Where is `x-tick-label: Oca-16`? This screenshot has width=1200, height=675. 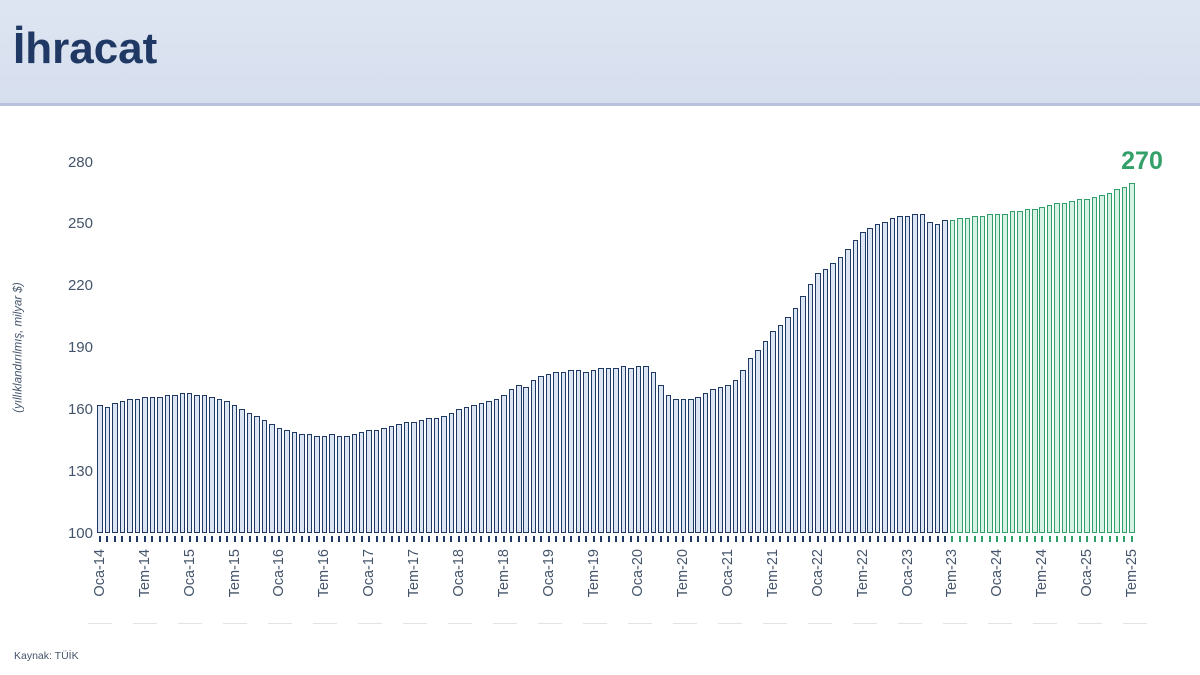 x-tick-label: Oca-16 is located at coordinates (279, 573).